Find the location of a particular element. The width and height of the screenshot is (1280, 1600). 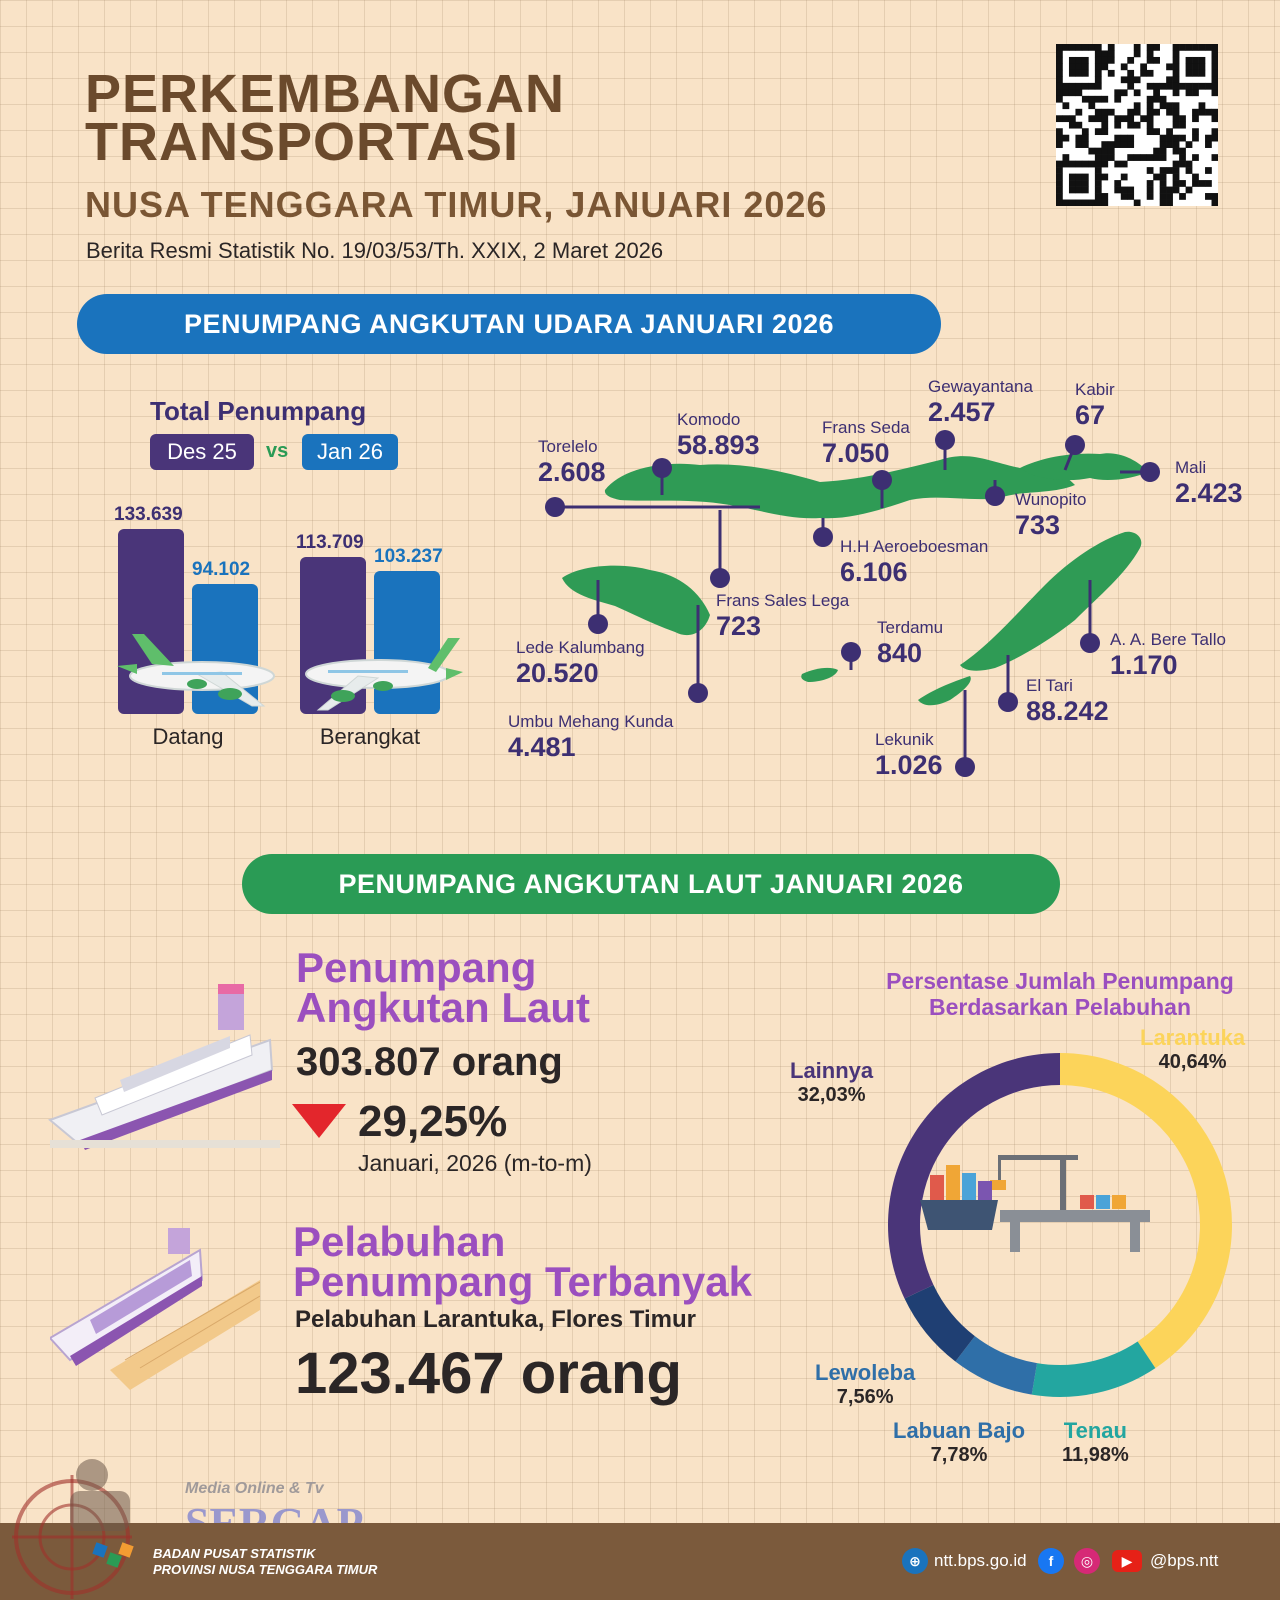

donut-title-line-2: Berdasarkan Pelabuhan is located at coordinates (1060, 1007).